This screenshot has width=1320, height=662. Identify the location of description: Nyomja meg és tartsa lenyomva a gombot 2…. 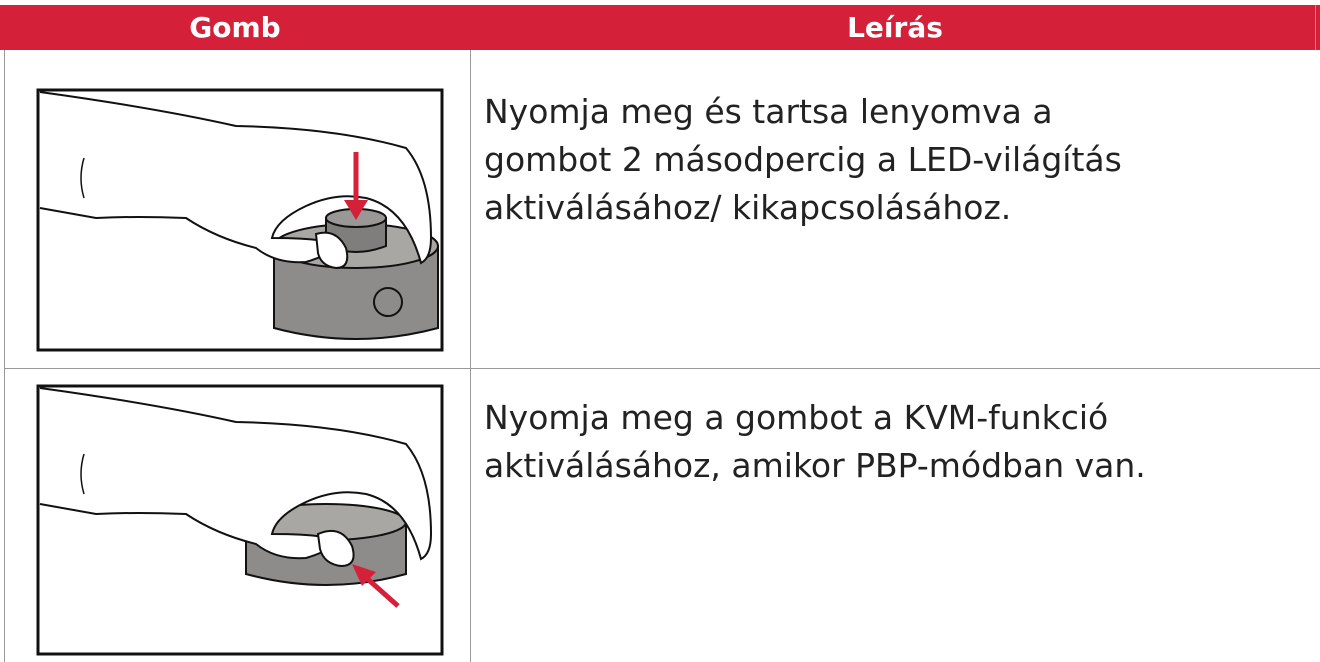
(803, 159).